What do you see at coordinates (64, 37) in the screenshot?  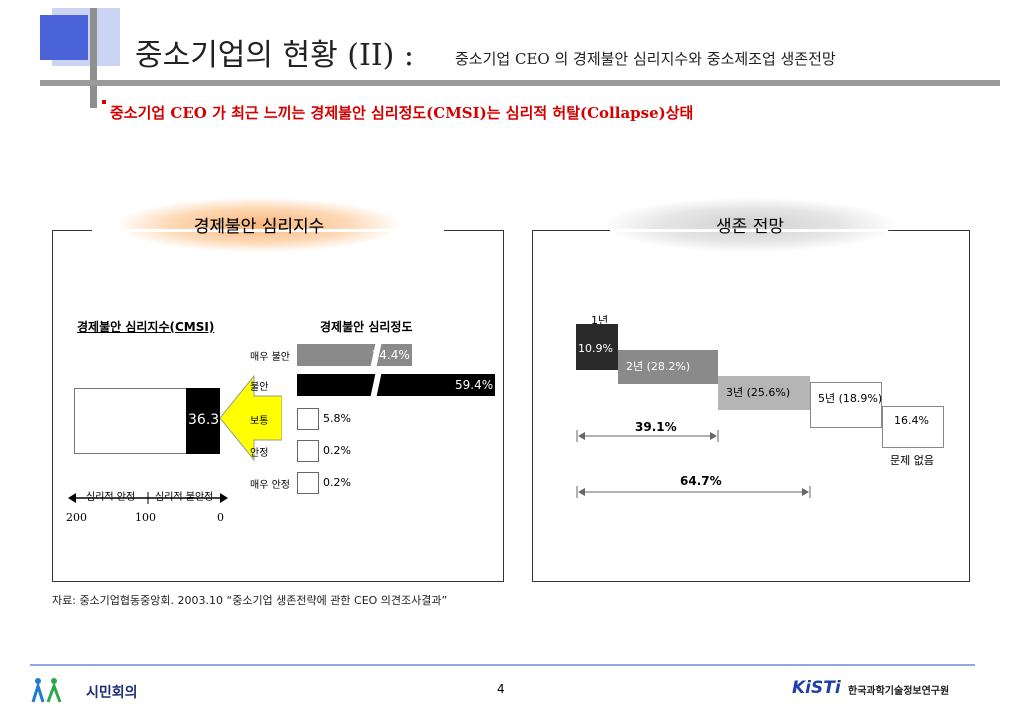 I see `header-decoration-blue-square` at bounding box center [64, 37].